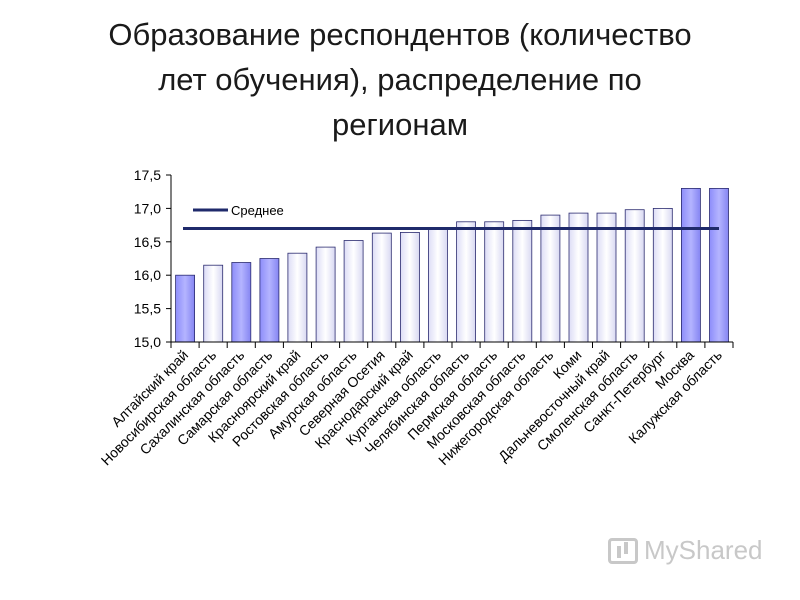 Image resolution: width=800 pixels, height=600 pixels. What do you see at coordinates (147, 275) in the screenshot?
I see `y-tick-label: 16,0` at bounding box center [147, 275].